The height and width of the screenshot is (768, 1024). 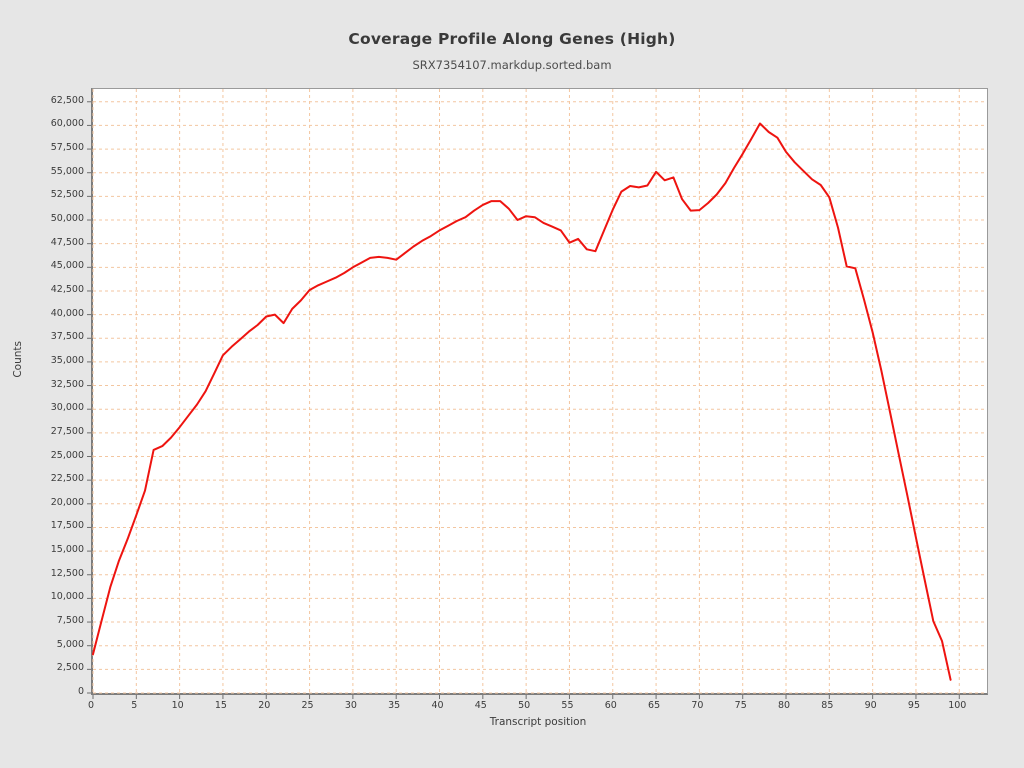 I want to click on y-axis-title: Counts, so click(x=18, y=359).